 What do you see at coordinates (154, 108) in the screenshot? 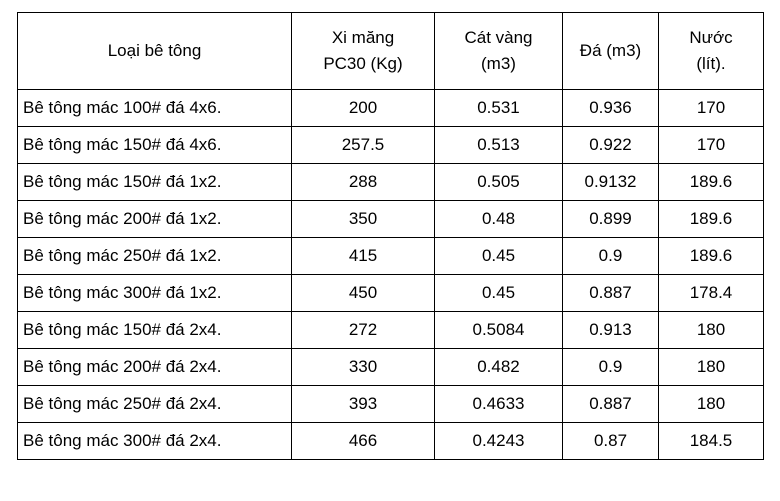
I see `cell-type: Bê tông mác 100# đá 4x6.` at bounding box center [154, 108].